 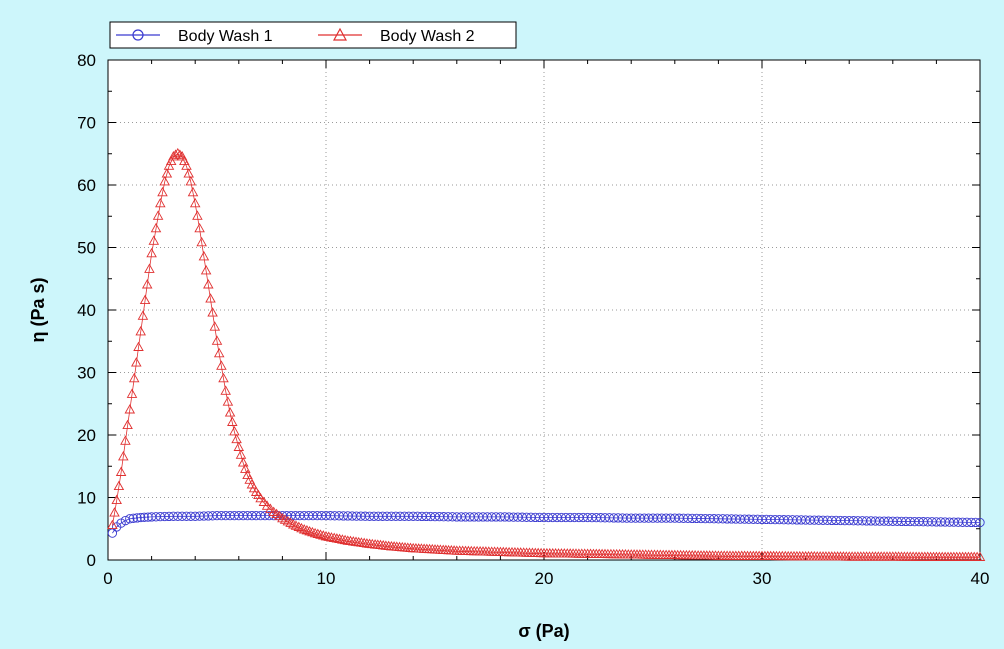 What do you see at coordinates (313, 35) in the screenshot?
I see `legend: Body Wash 1 Body Wash 2` at bounding box center [313, 35].